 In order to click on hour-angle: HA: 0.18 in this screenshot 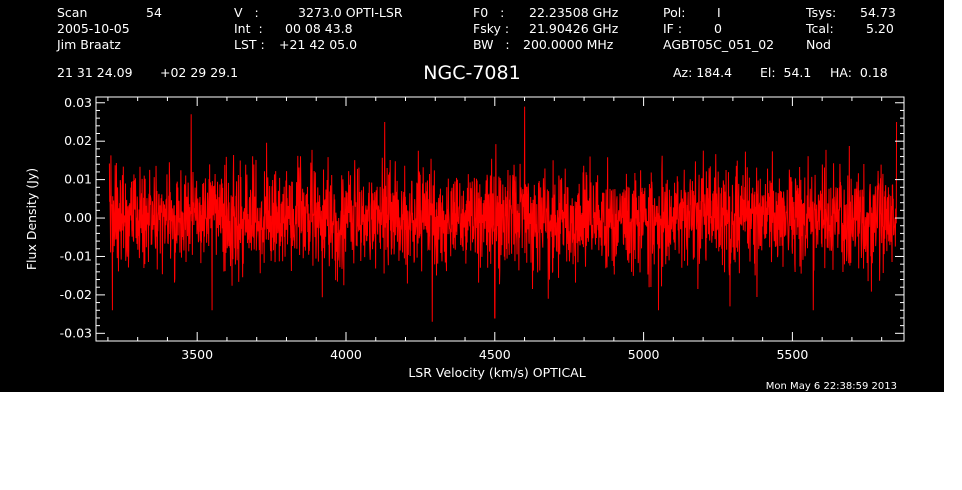, I will do `click(859, 72)`.